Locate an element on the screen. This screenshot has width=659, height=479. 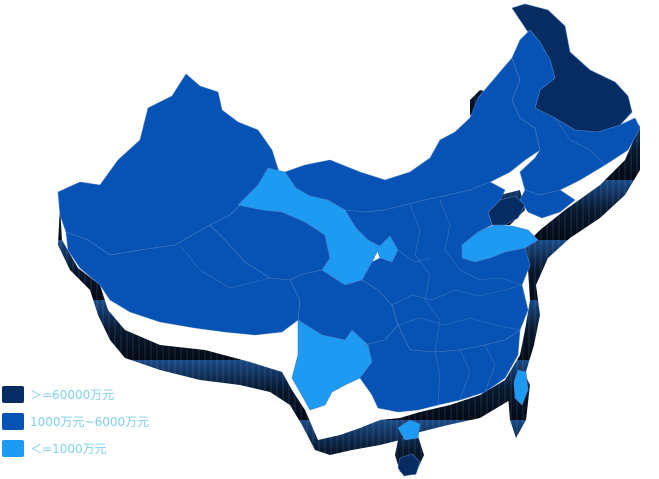
region-guangdong-coast is located at coordinates (409, 430).